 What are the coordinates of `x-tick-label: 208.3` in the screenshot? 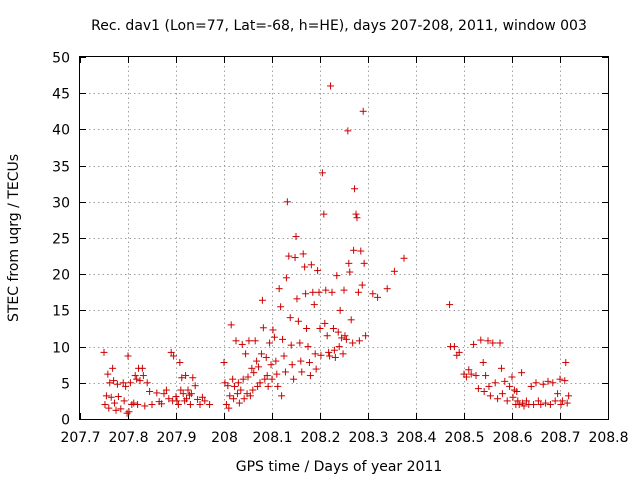 It's located at (368, 438).